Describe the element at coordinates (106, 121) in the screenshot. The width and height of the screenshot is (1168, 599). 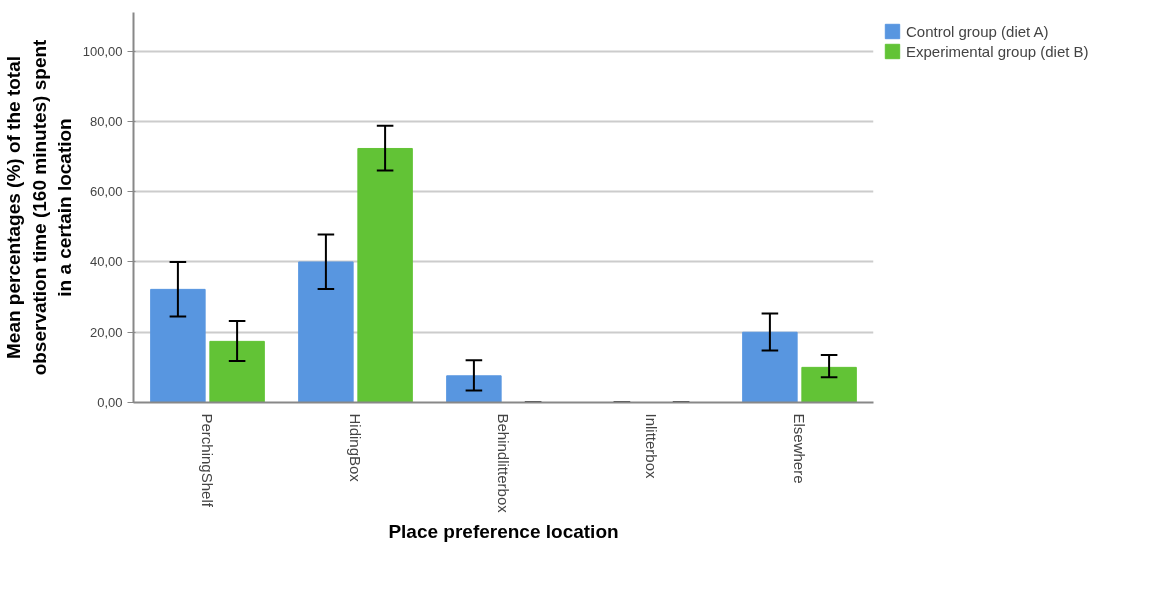
I see `y-tick-label: 80,00` at that location.